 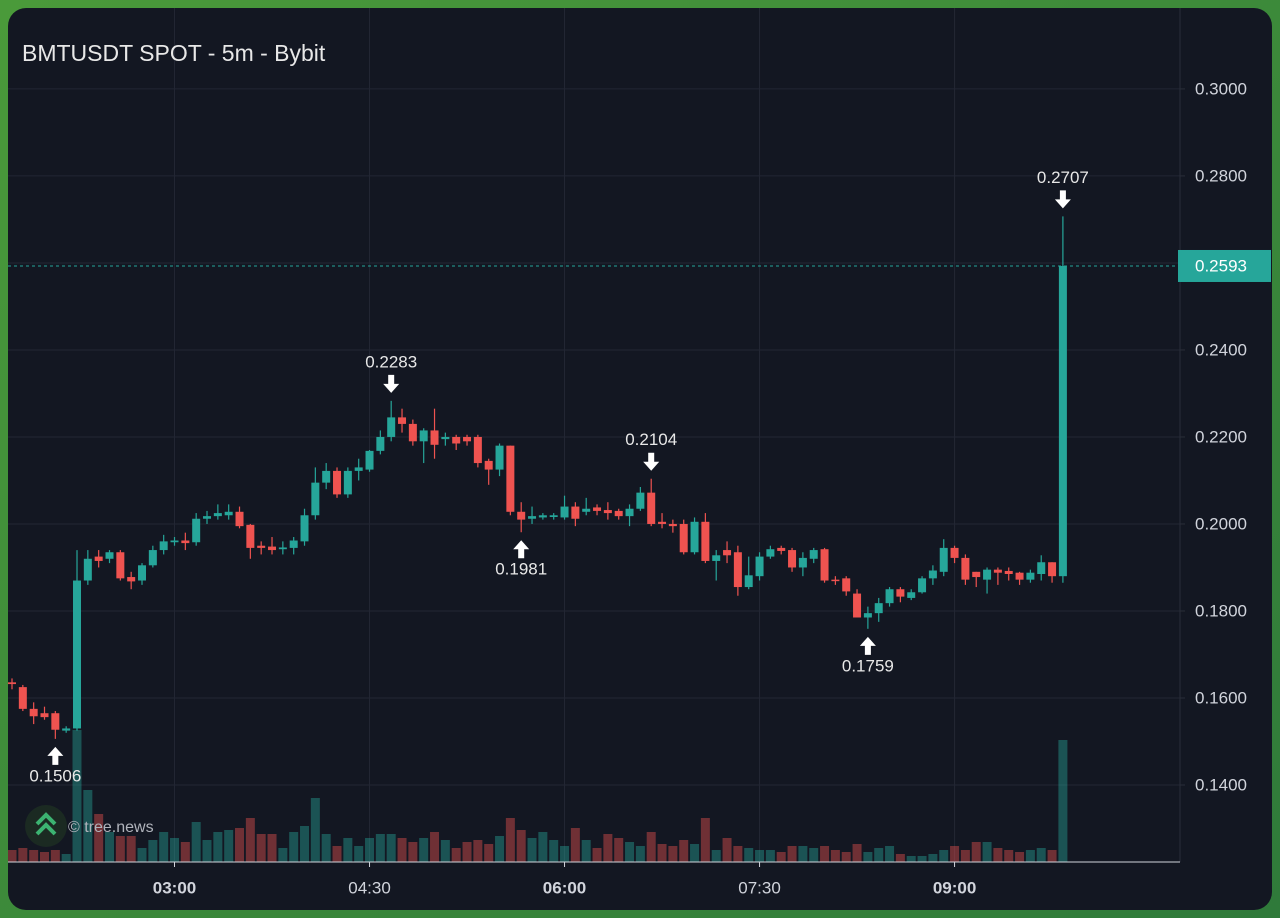 I want to click on chart-title: BMTUSDT SPOT - 5m - Bybit, so click(x=174, y=53).